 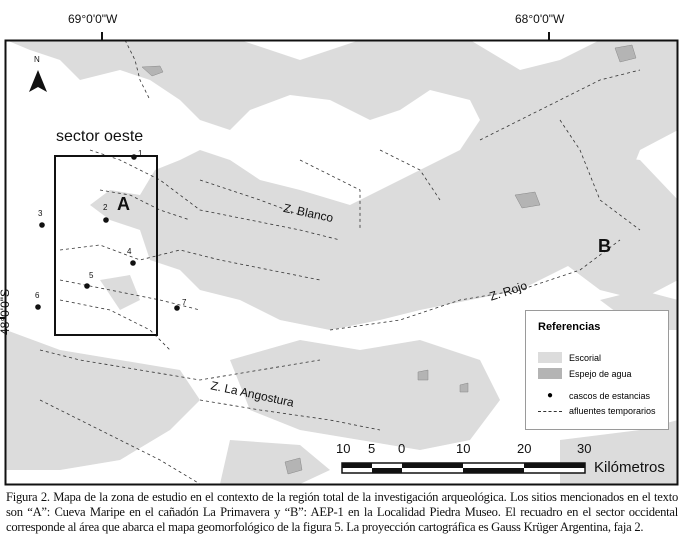 What do you see at coordinates (600, 373) in the screenshot?
I see `legend-label: Espejo de agua` at bounding box center [600, 373].